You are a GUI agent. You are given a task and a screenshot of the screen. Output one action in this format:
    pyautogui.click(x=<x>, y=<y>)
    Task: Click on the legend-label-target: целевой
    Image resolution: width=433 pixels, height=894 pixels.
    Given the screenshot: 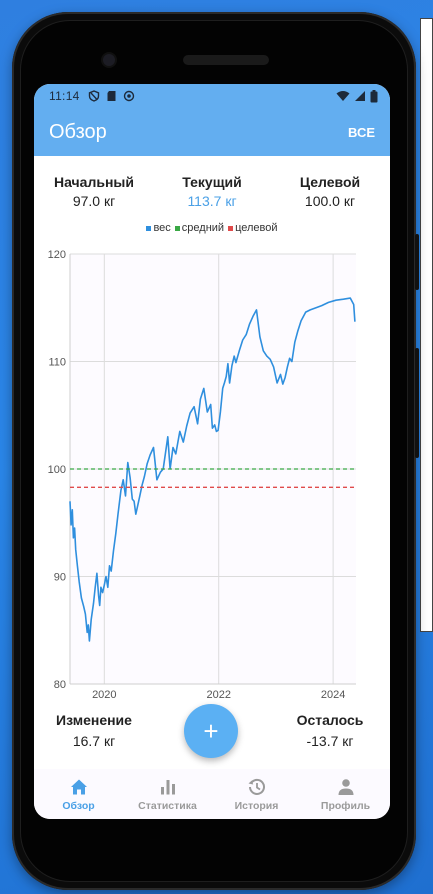 What is the action you would take?
    pyautogui.click(x=256, y=228)
    